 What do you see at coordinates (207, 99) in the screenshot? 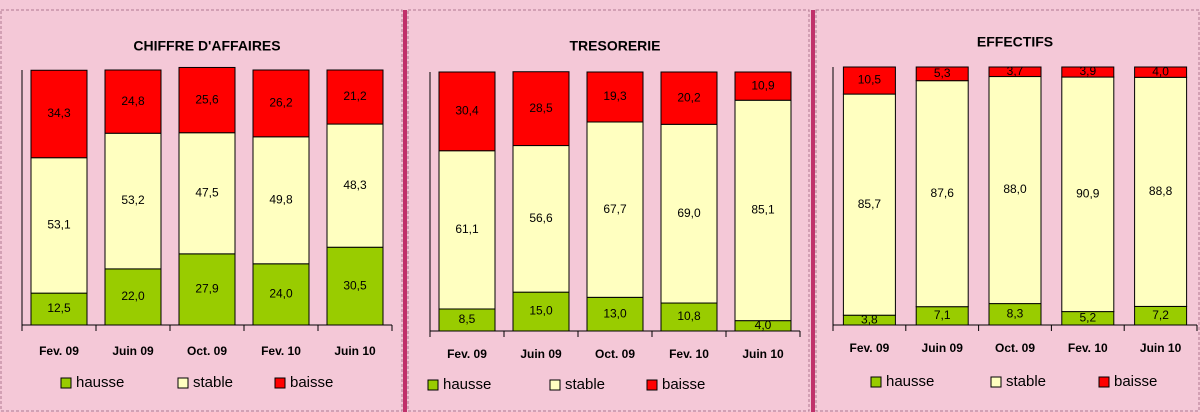
I see `value-label: 25,6` at bounding box center [207, 99].